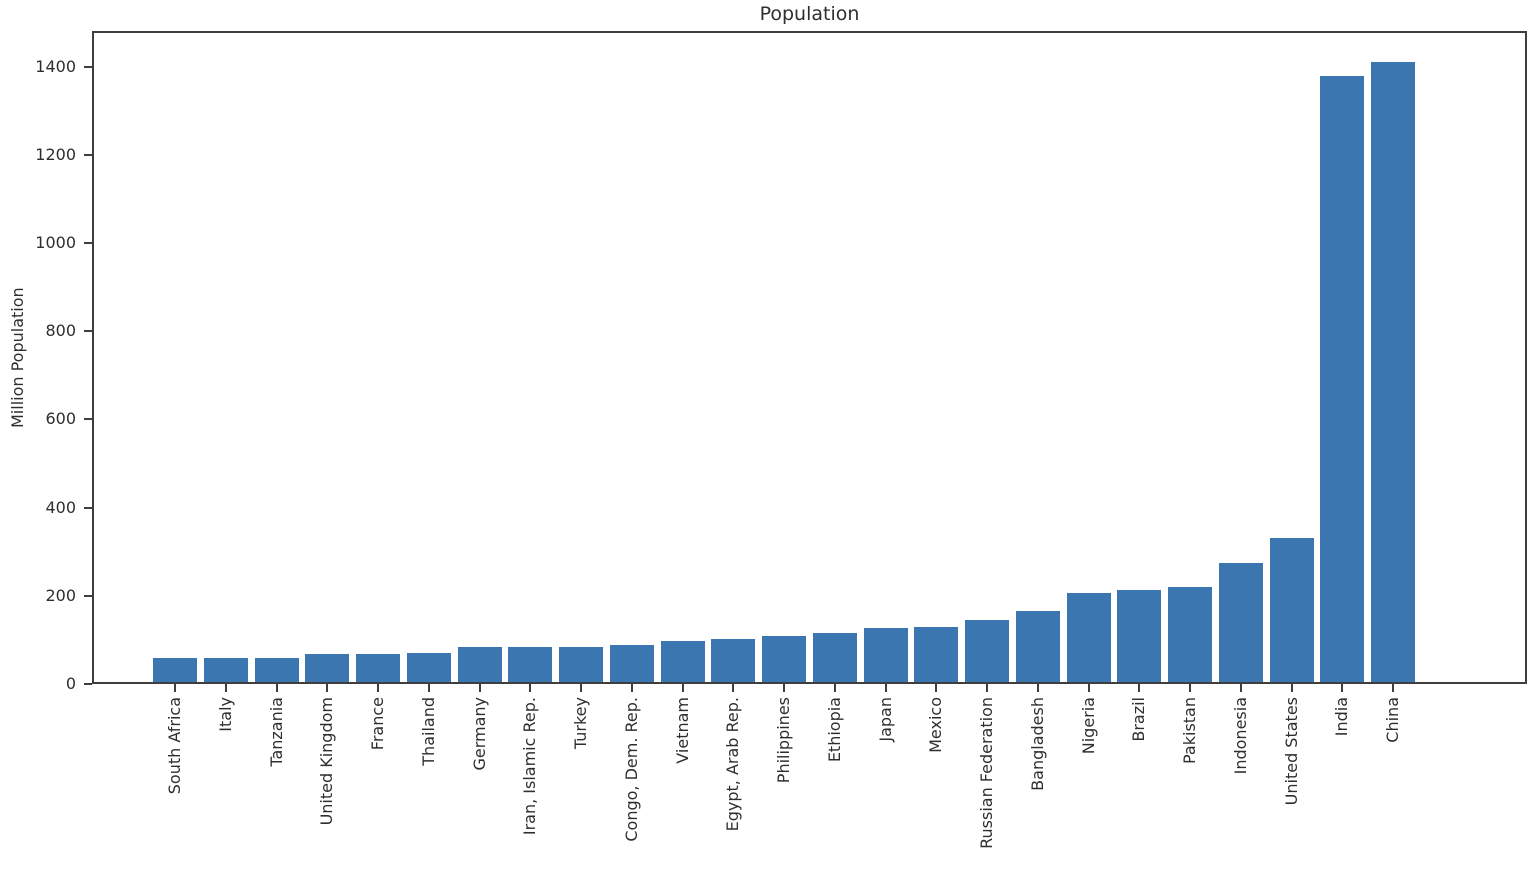 Image resolution: width=1536 pixels, height=870 pixels. What do you see at coordinates (1190, 635) in the screenshot?
I see `bar-pakistan` at bounding box center [1190, 635].